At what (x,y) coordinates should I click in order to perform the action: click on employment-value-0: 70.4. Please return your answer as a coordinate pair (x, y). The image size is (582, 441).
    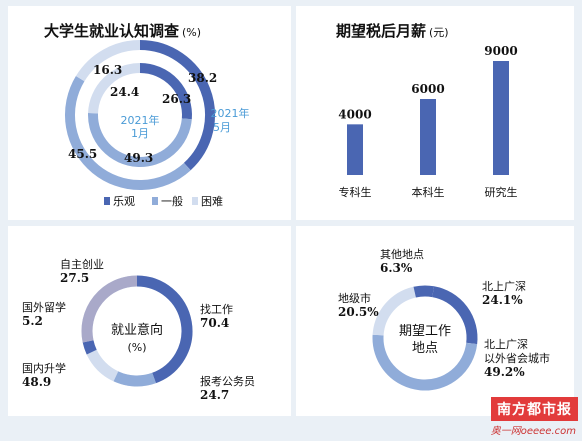
    Looking at the image, I should click on (214, 323).